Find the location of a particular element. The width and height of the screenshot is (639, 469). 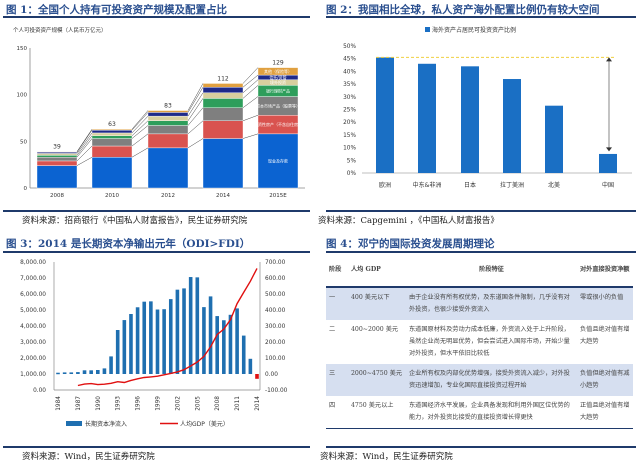

c1-segment-label: 银行理财产品 is located at coordinates (278, 90).